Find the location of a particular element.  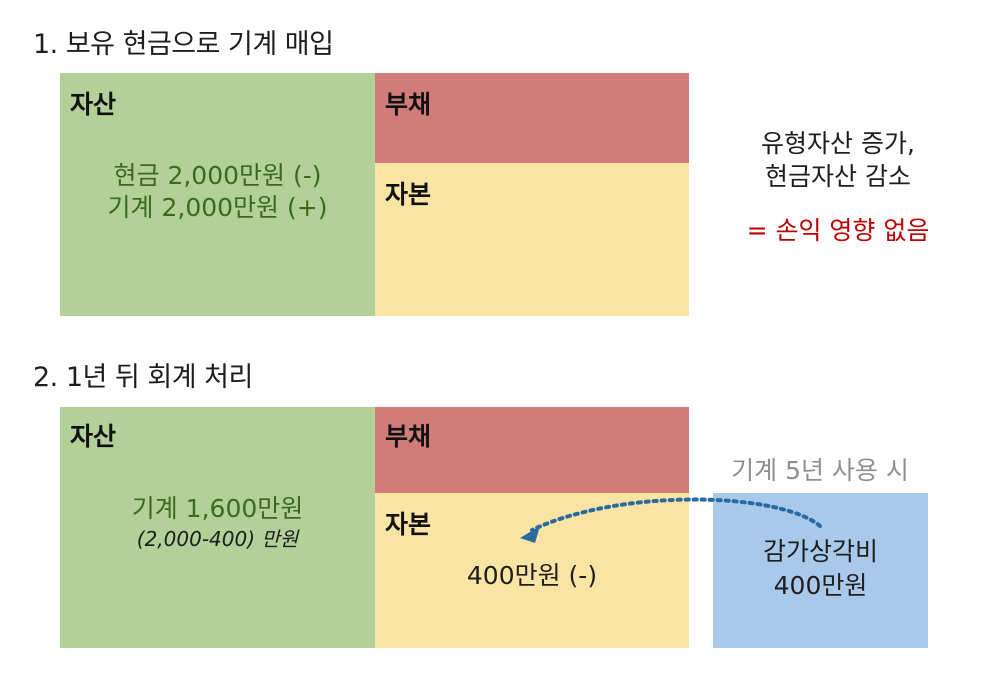

cash-line: 현금 2,000만원 (-) is located at coordinates (217, 175).